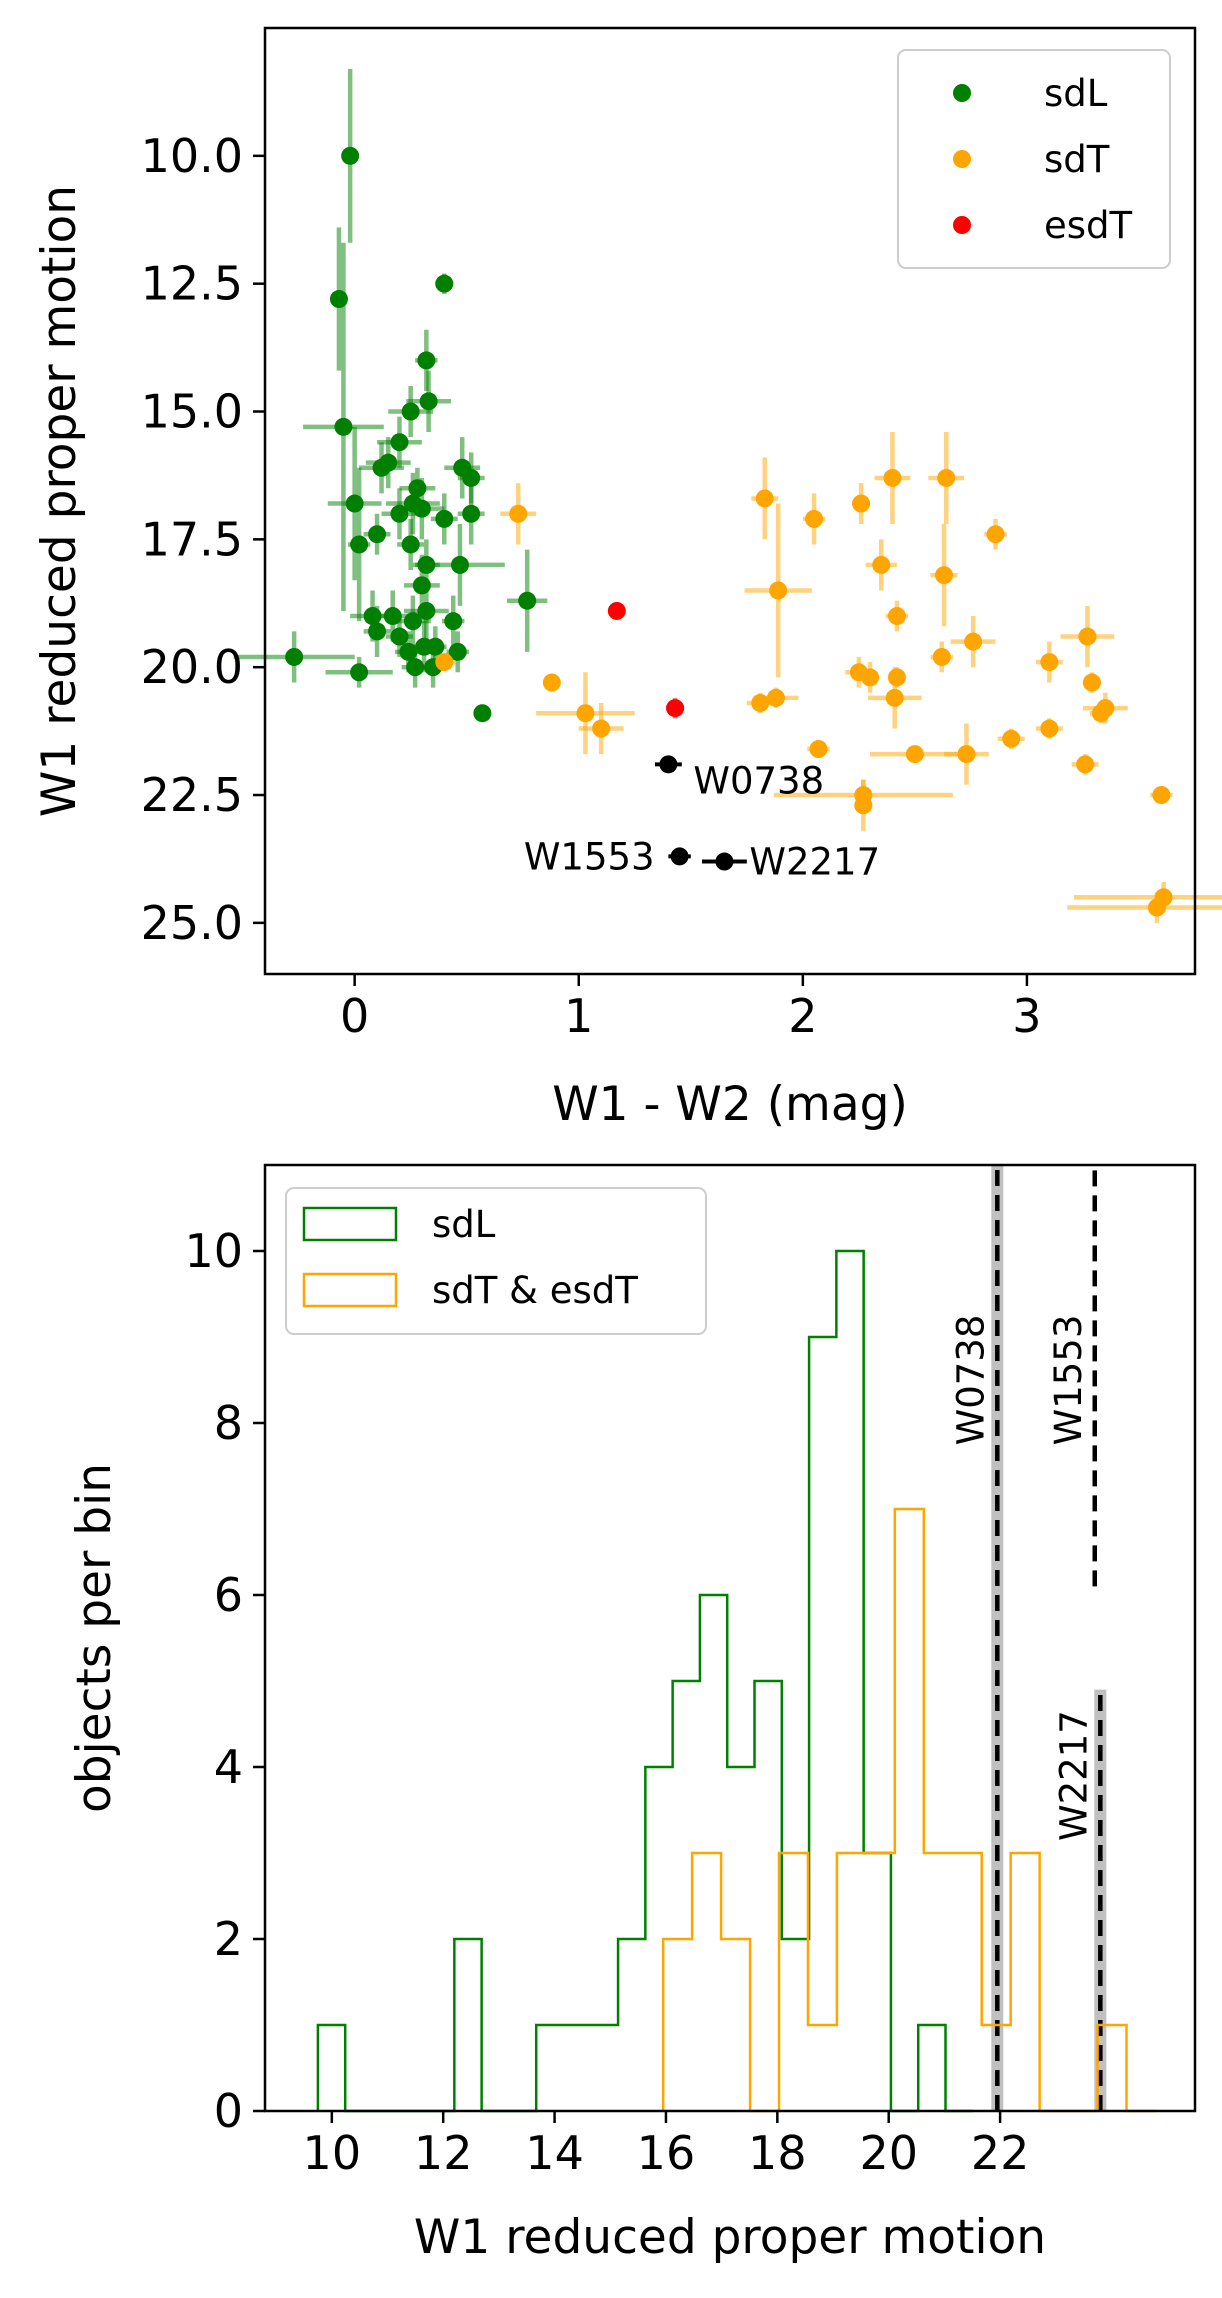  Describe the element at coordinates (666, 2145) in the screenshot. I see `histogram-x-ticks: 10 12 14 16 18 20 22` at that location.